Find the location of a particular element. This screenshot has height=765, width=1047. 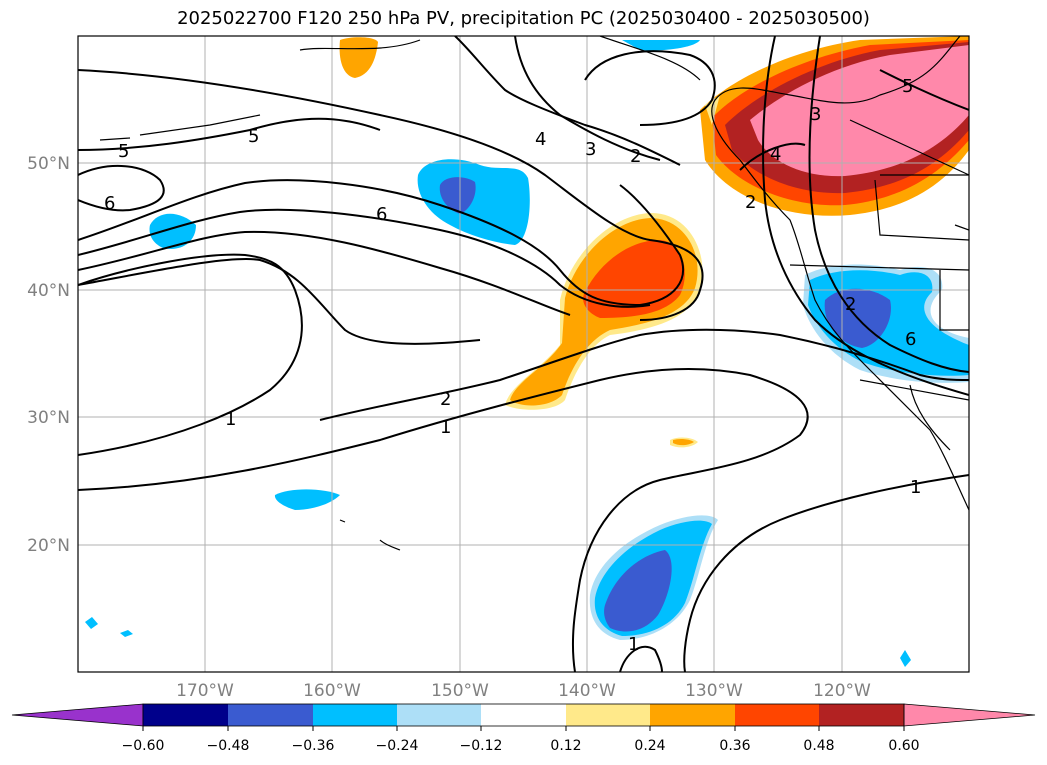

lat-label: 40°N is located at coordinates (48, 291).